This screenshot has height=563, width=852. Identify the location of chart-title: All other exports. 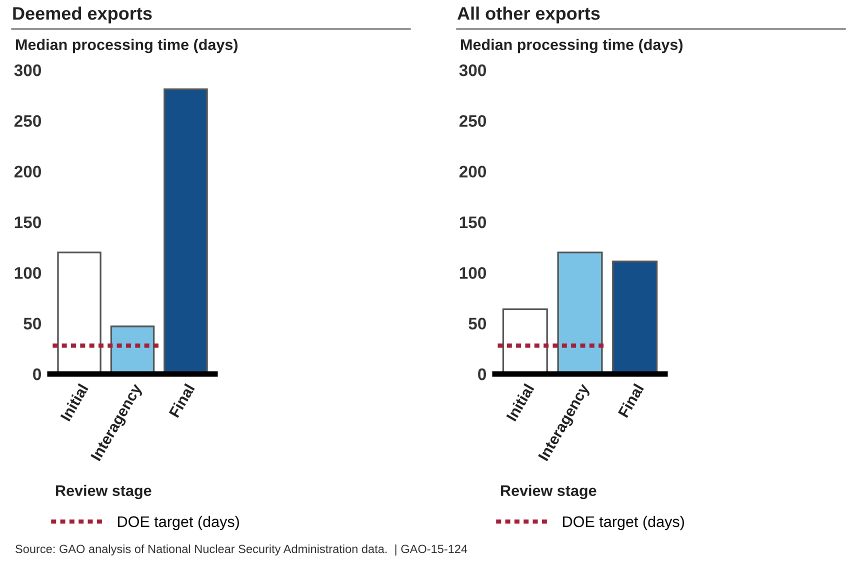
(528, 15).